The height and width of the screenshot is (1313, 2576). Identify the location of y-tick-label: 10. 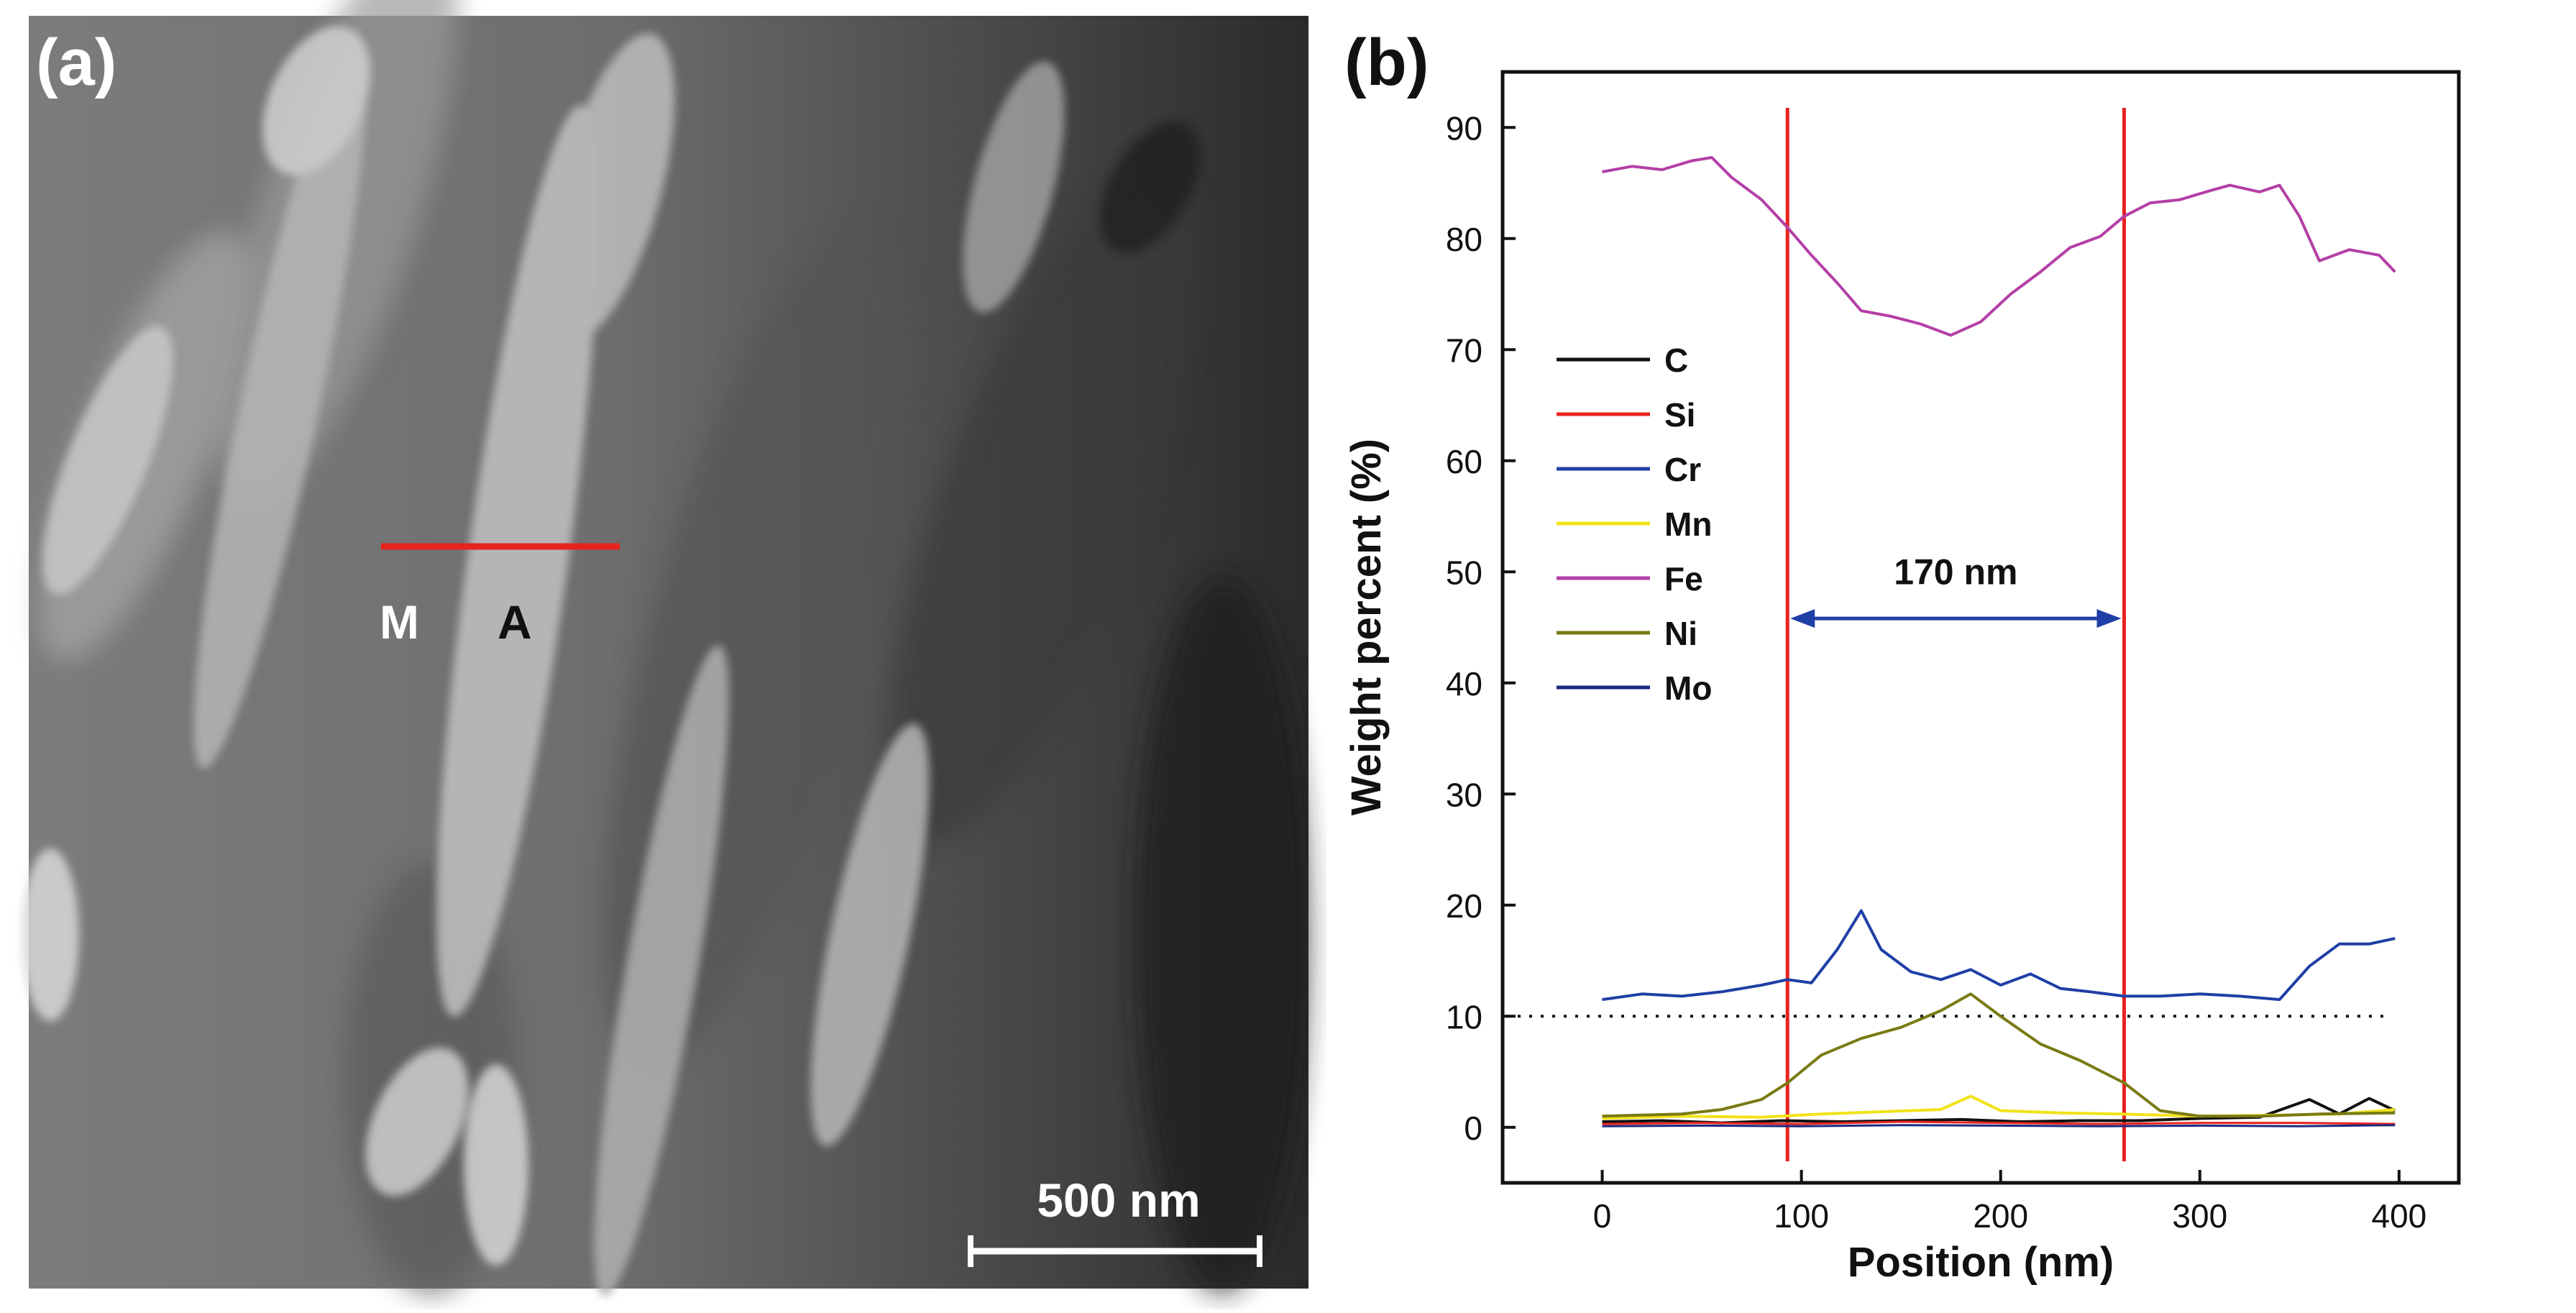
(1464, 1016).